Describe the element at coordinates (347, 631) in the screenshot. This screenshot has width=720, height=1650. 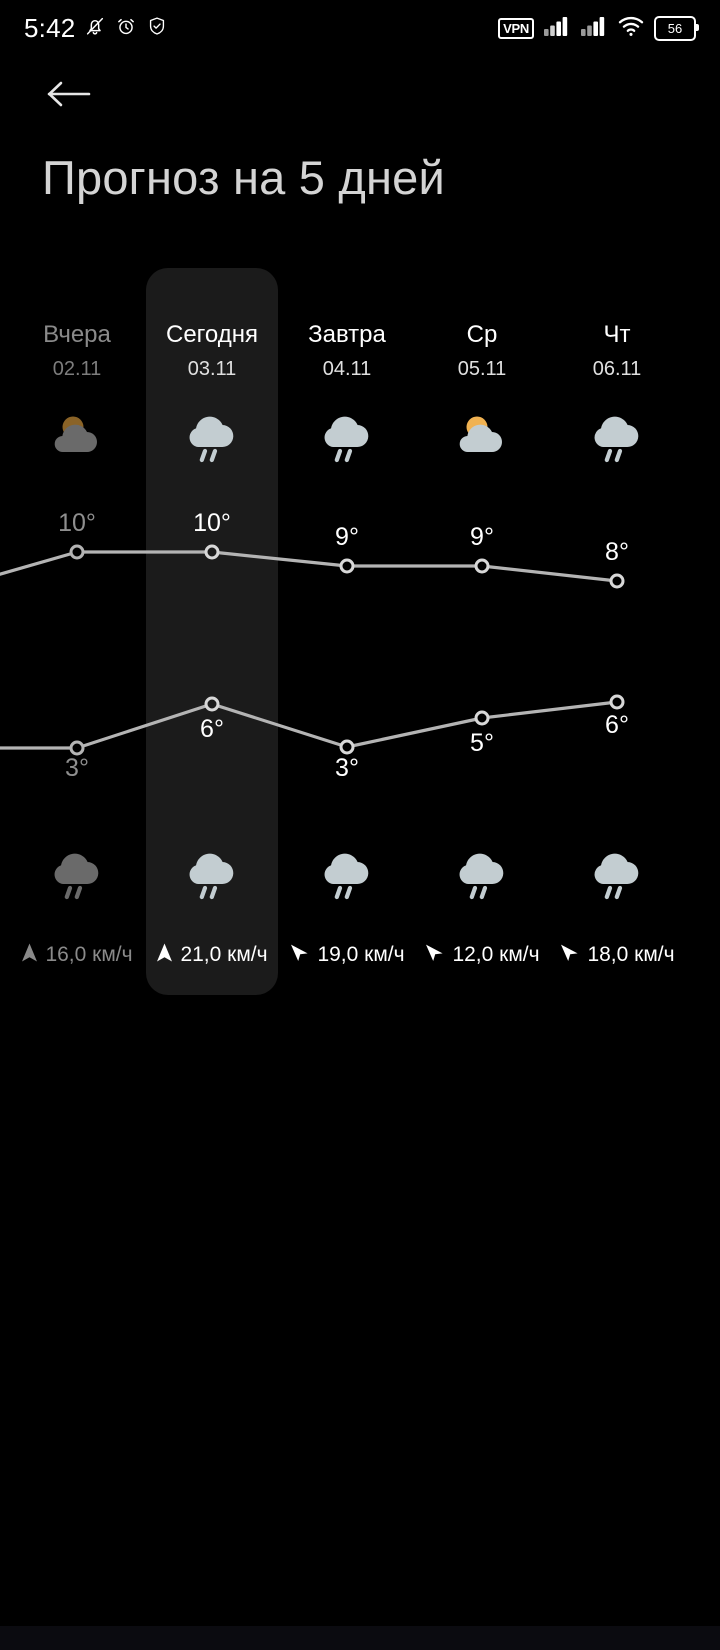
I see `forecast-day-column: Завтра 04.11 9° 3°` at that location.